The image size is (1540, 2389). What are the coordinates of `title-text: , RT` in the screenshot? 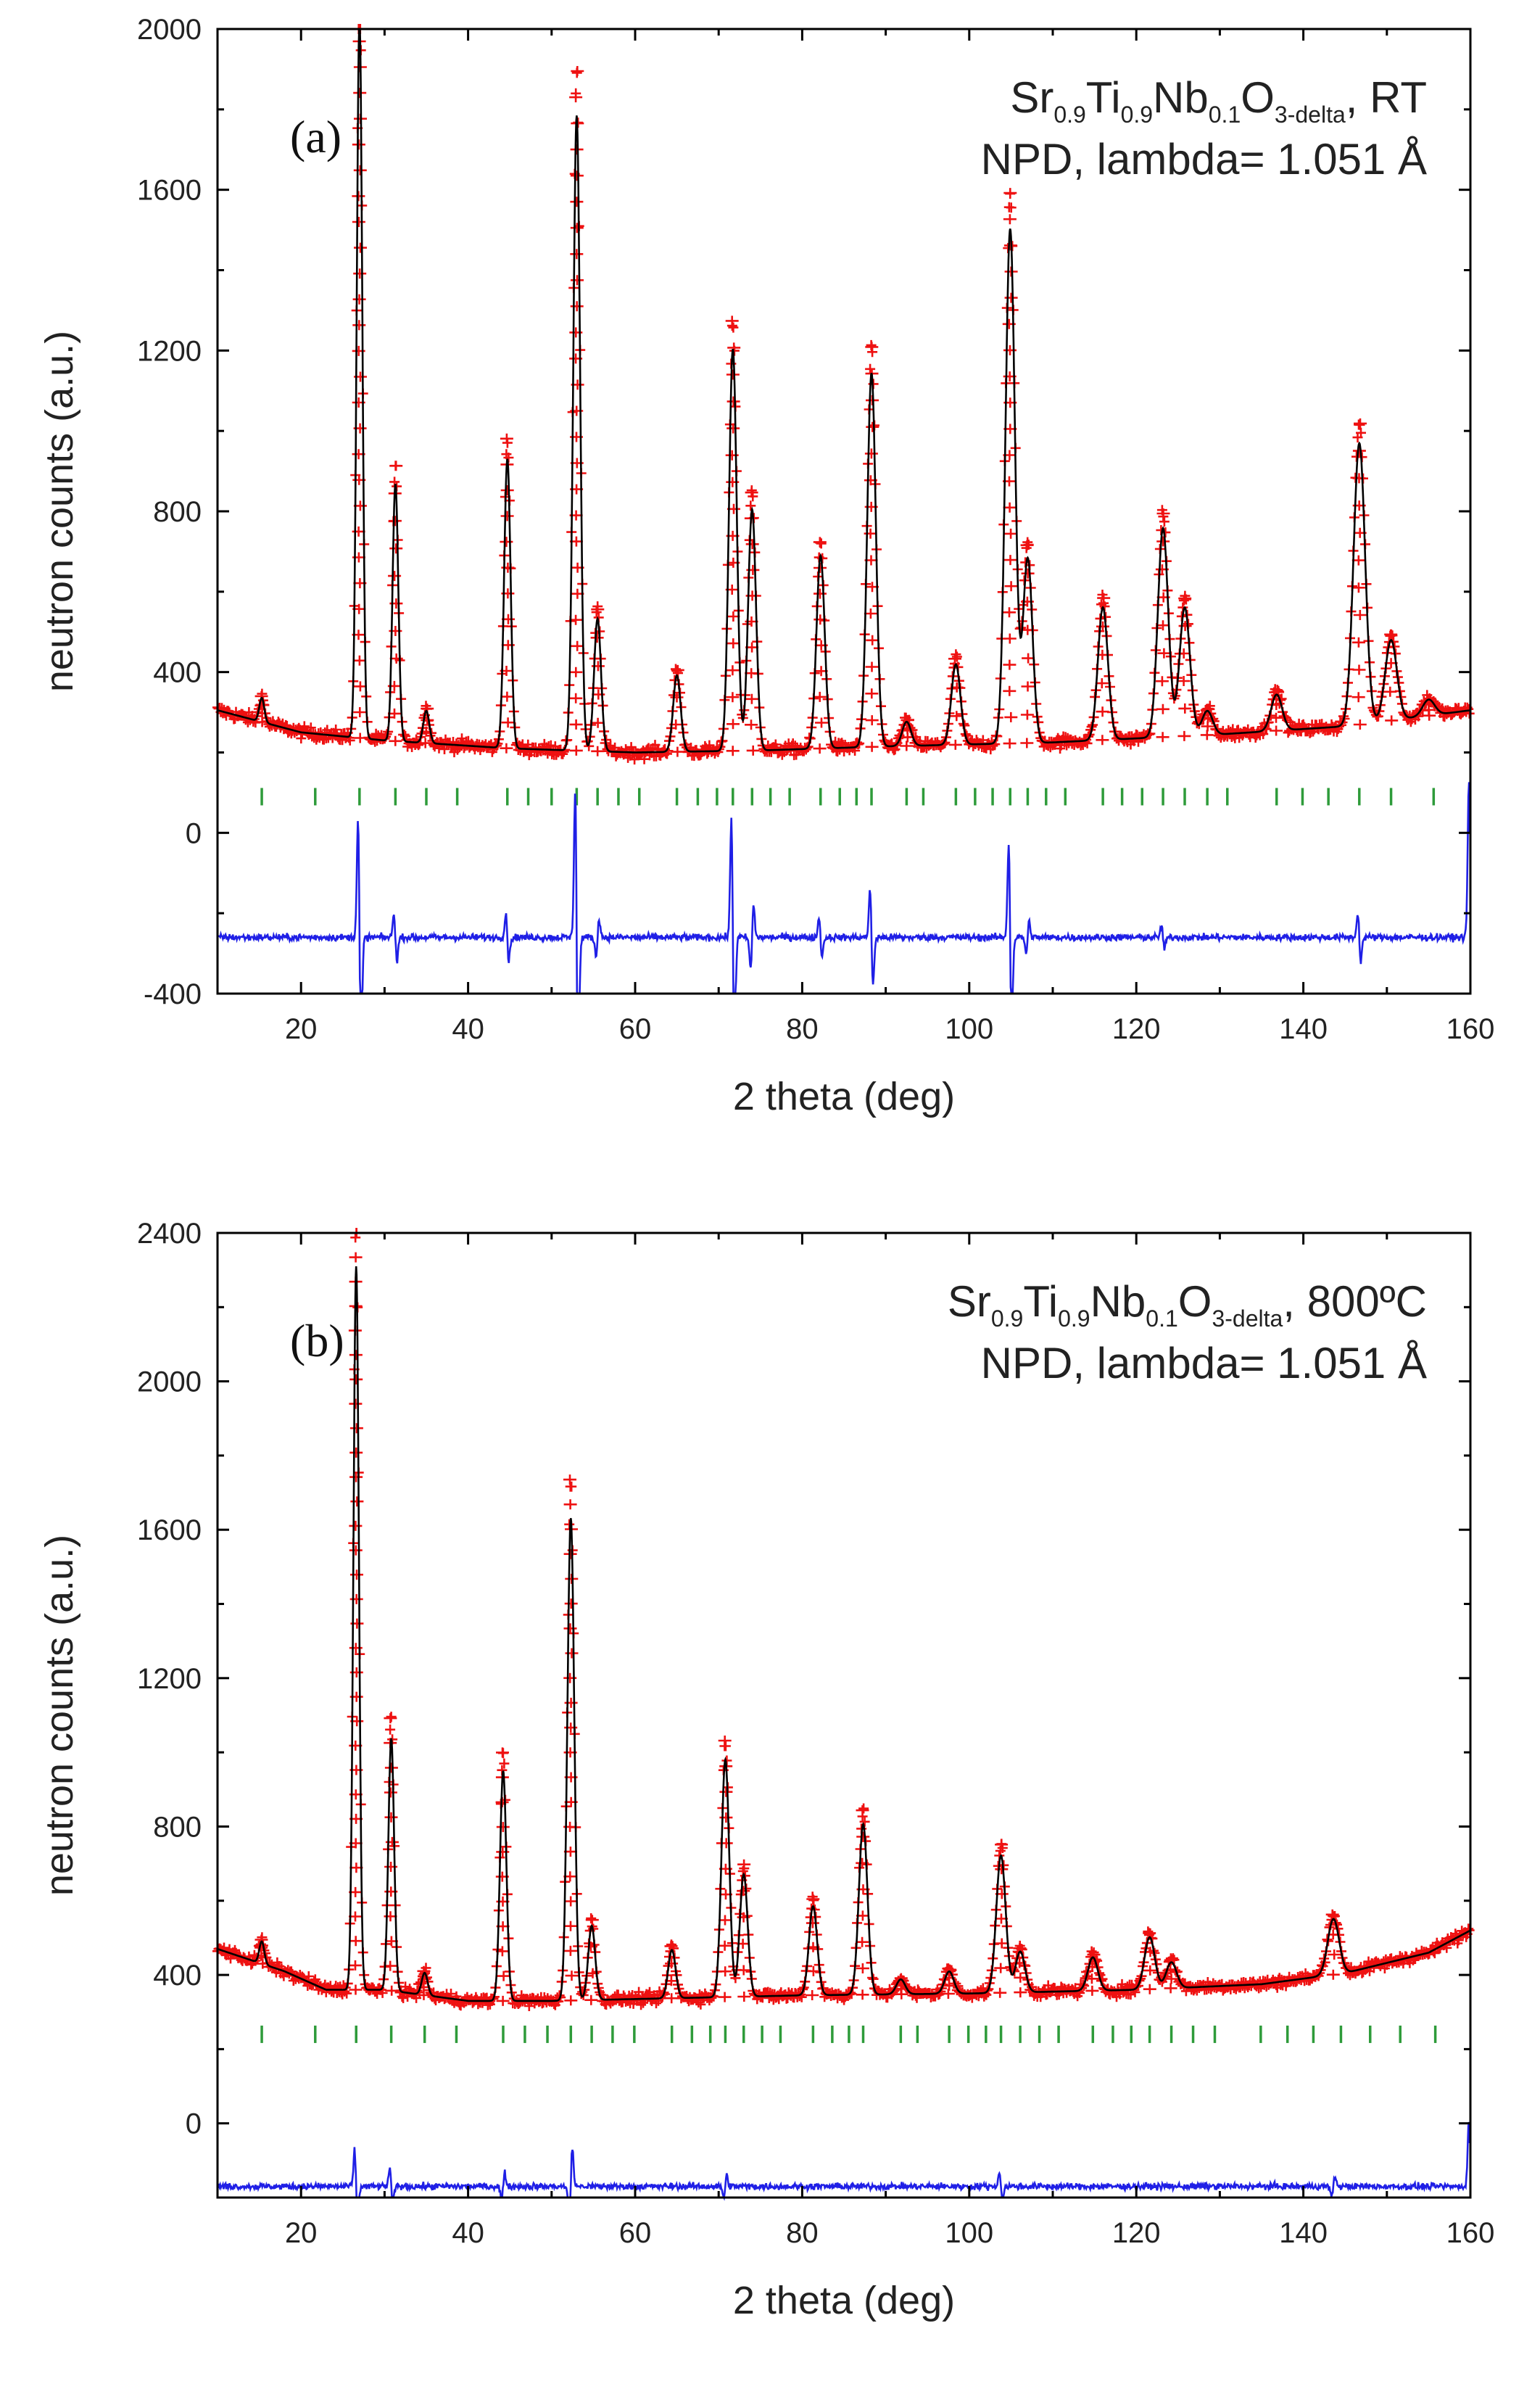 It's located at (1386, 98).